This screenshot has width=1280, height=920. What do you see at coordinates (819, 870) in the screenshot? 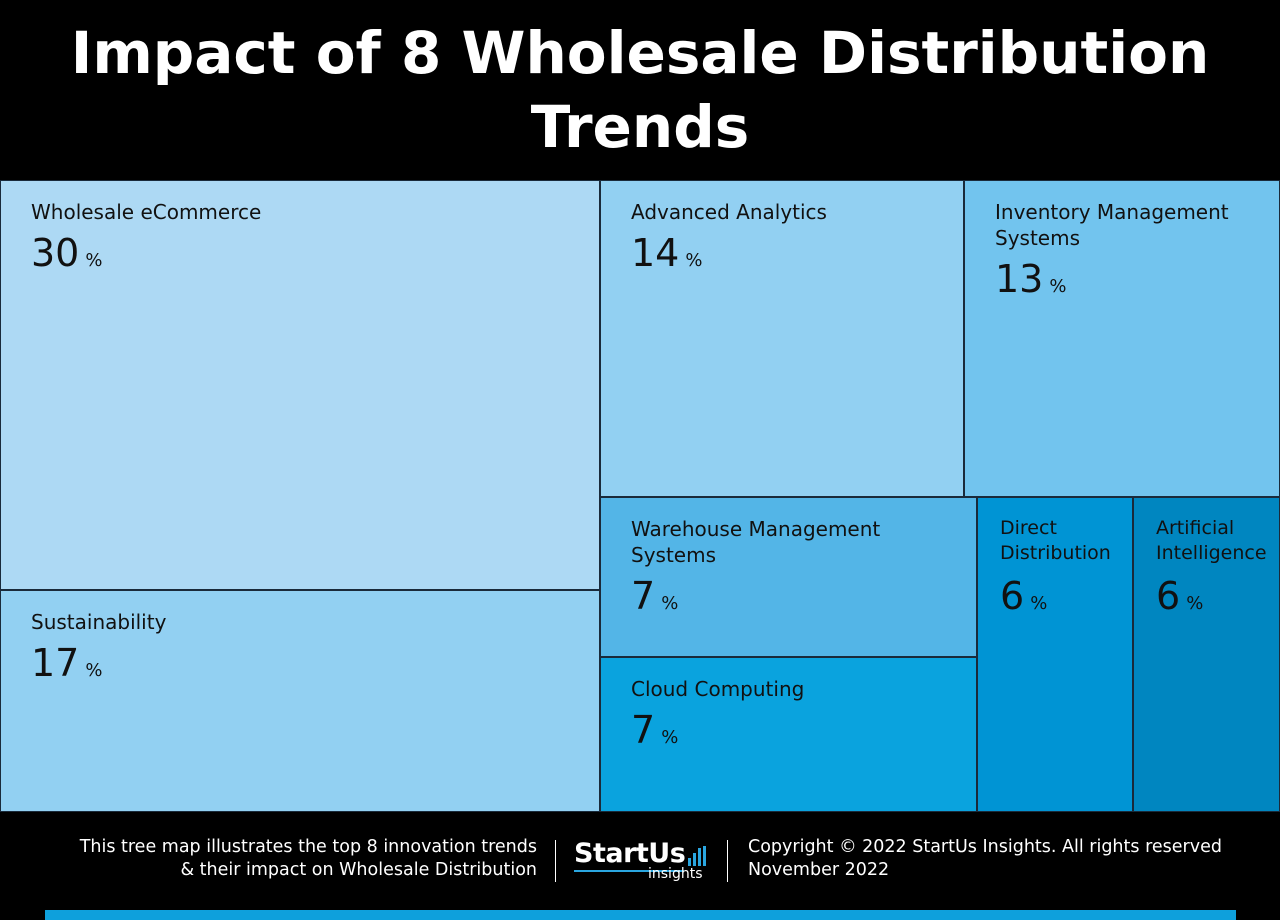
I see `footer-date: November 2022` at bounding box center [819, 870].